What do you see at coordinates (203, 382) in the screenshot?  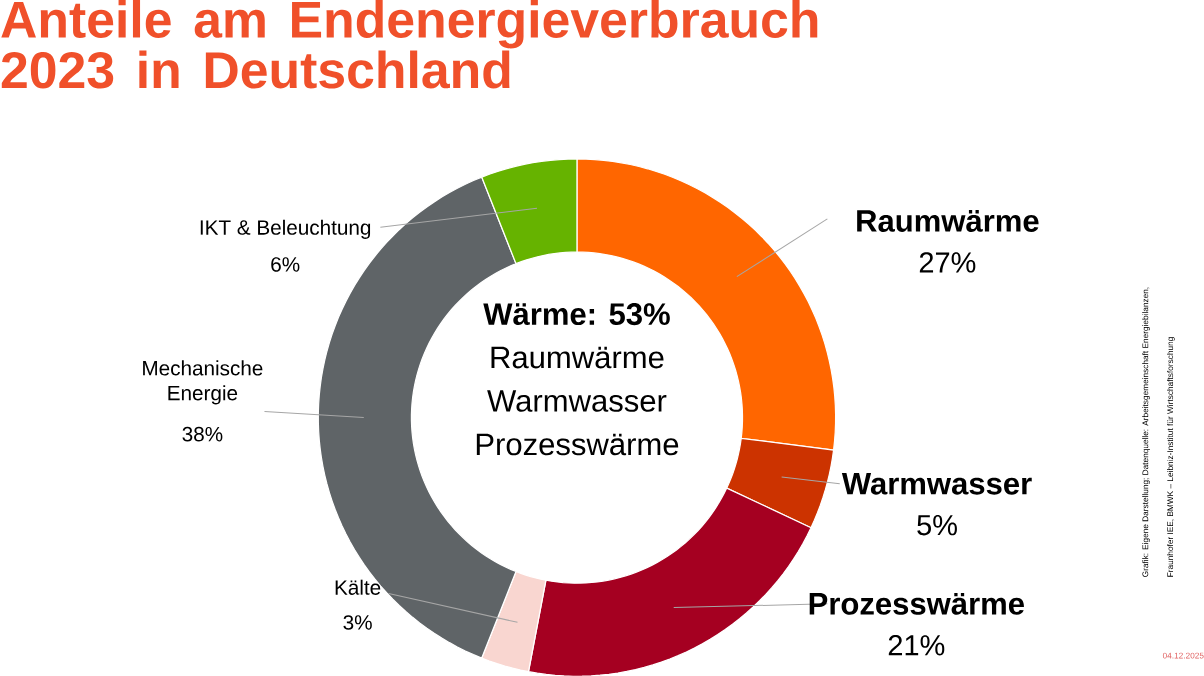 I see `slice-label: Mechanische Energie` at bounding box center [203, 382].